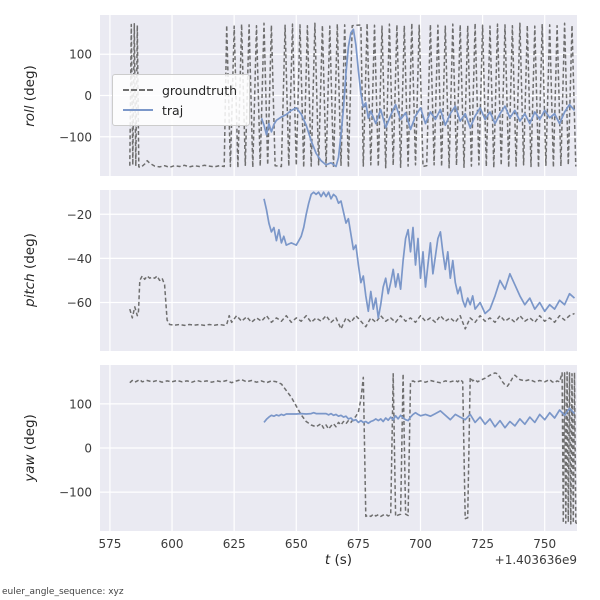 The image size is (600, 600). I want to click on pitch-axis-label-unit: (deg), so click(30, 253).